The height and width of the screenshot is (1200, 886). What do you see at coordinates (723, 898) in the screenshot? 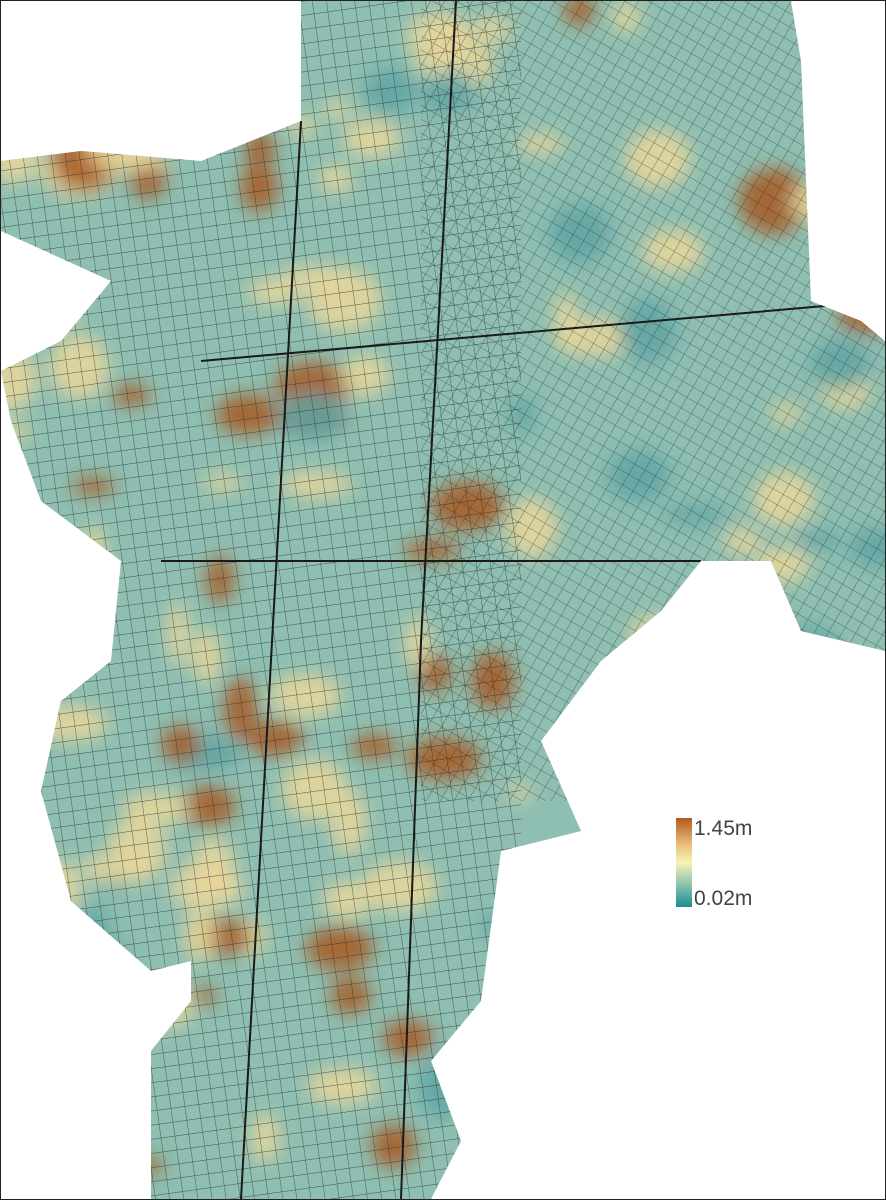
I see `legend-min-label: 0.02m` at bounding box center [723, 898].